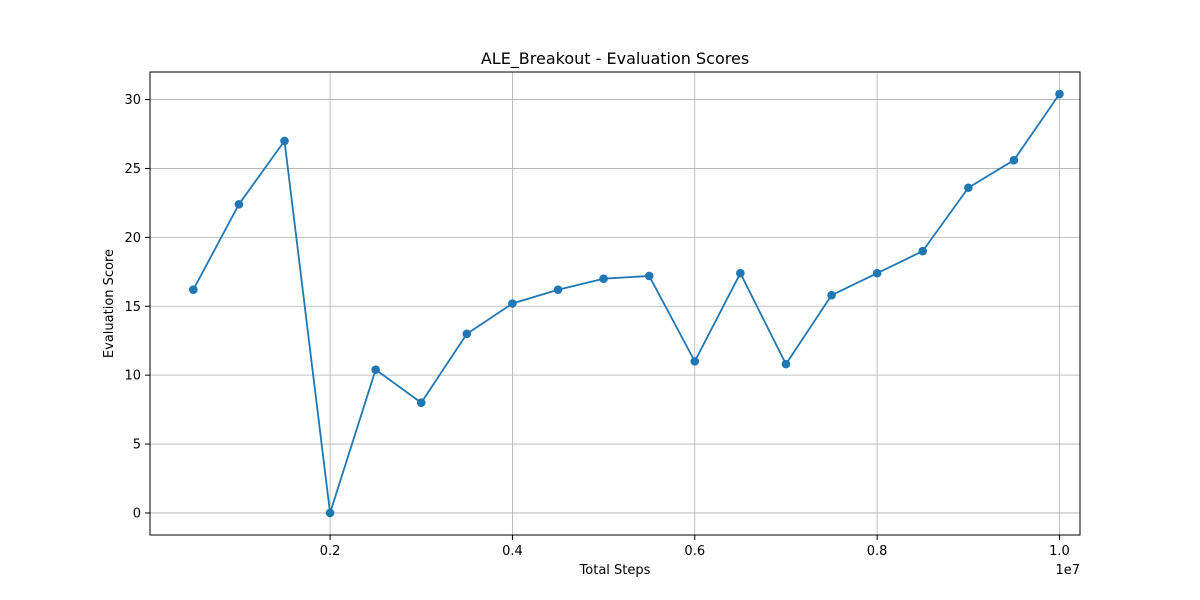  Describe the element at coordinates (330, 551) in the screenshot. I see `x-tick-label: 0.2` at that location.